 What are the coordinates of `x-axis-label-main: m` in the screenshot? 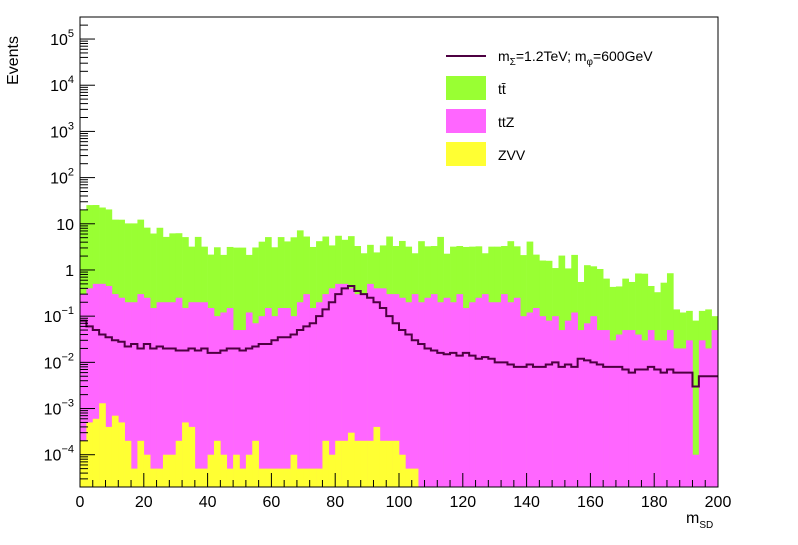 It's located at (692, 518).